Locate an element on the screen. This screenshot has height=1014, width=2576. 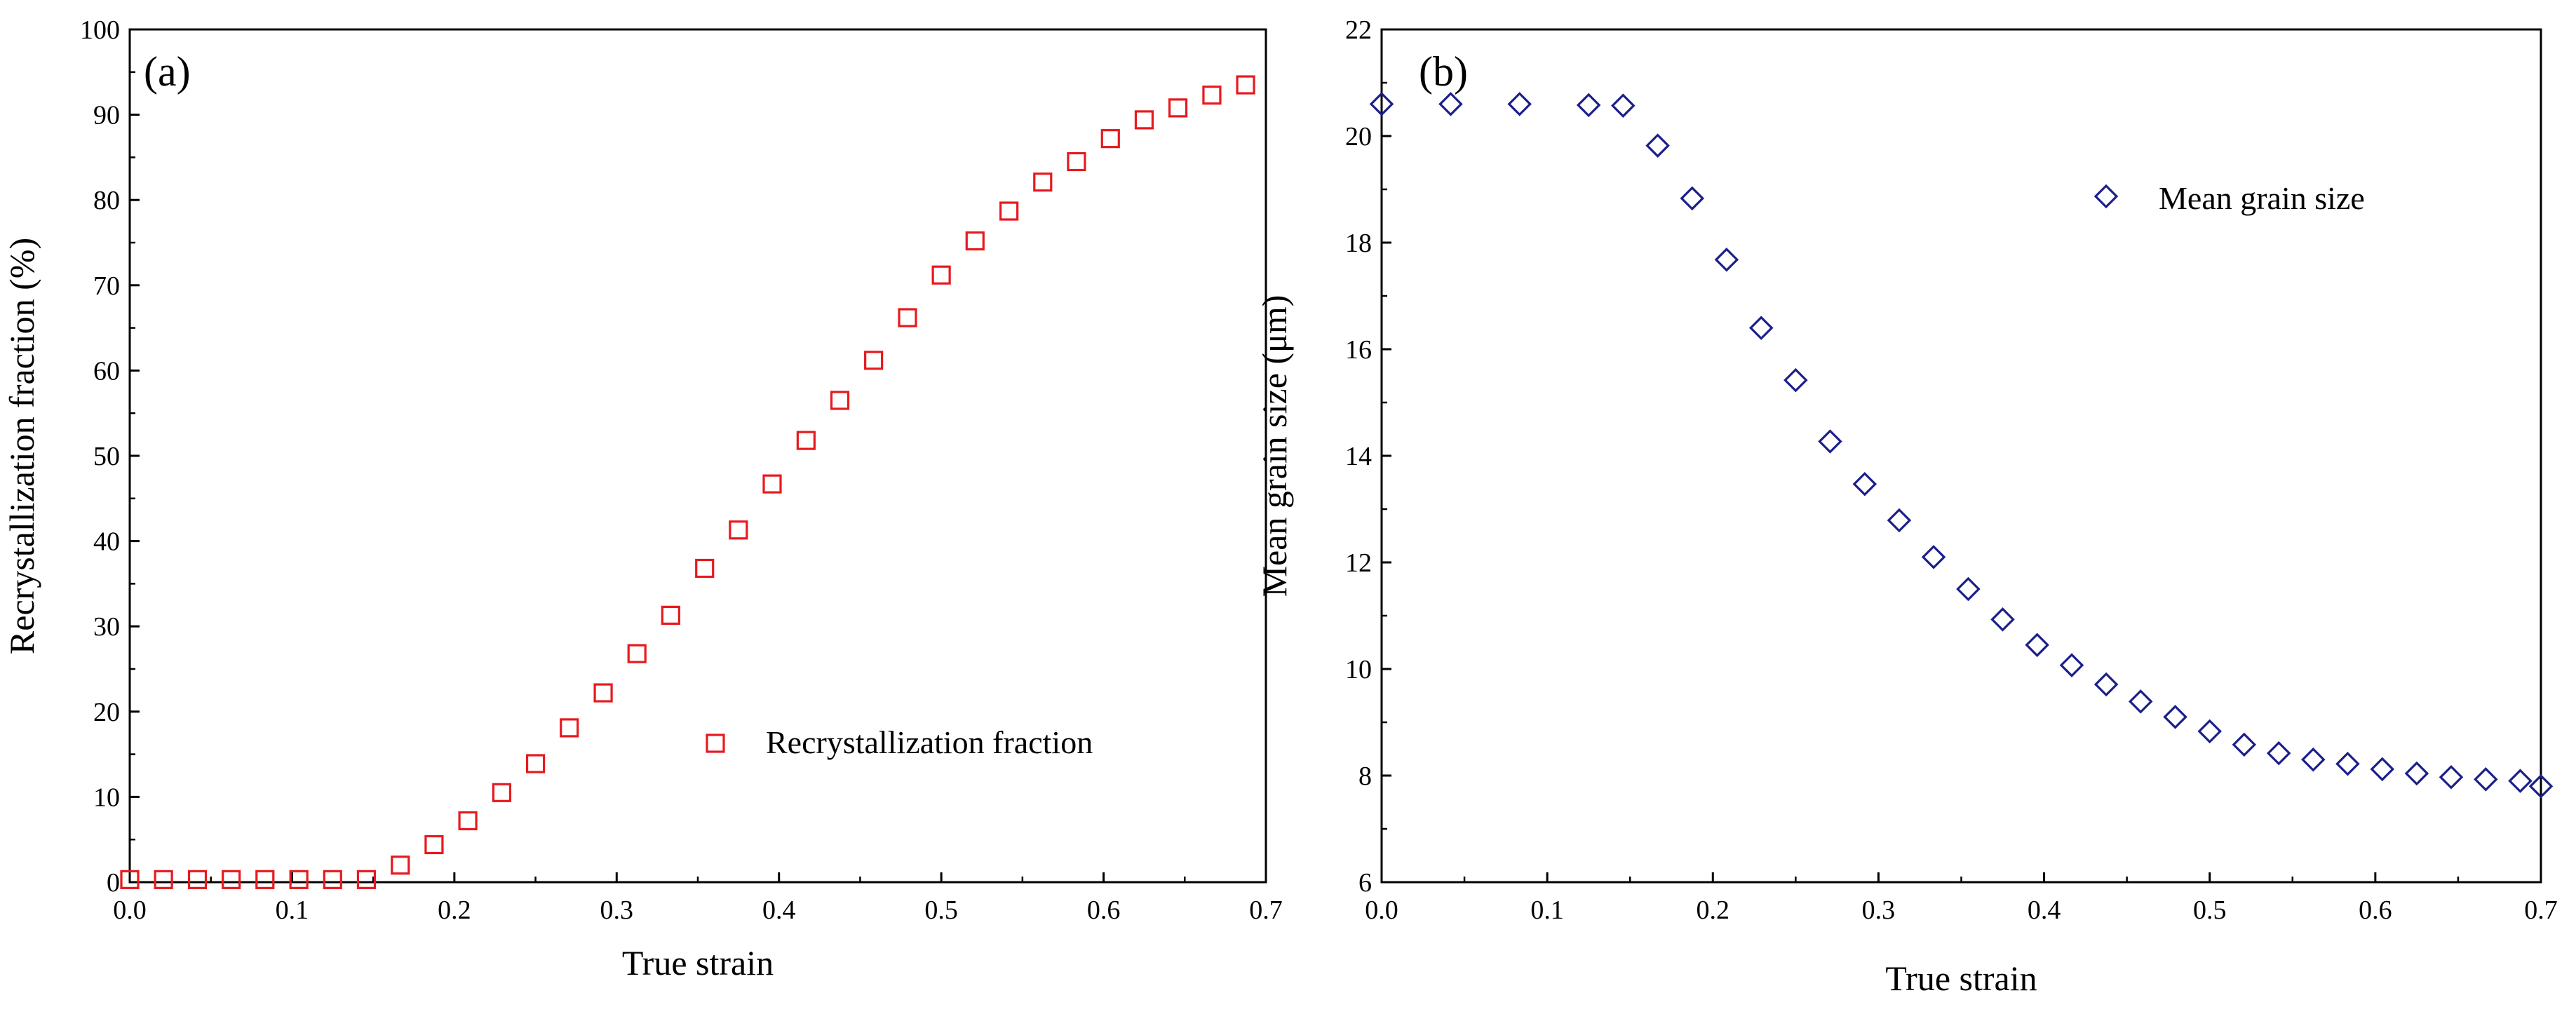
y-tick-label: 0 is located at coordinates (113, 883).